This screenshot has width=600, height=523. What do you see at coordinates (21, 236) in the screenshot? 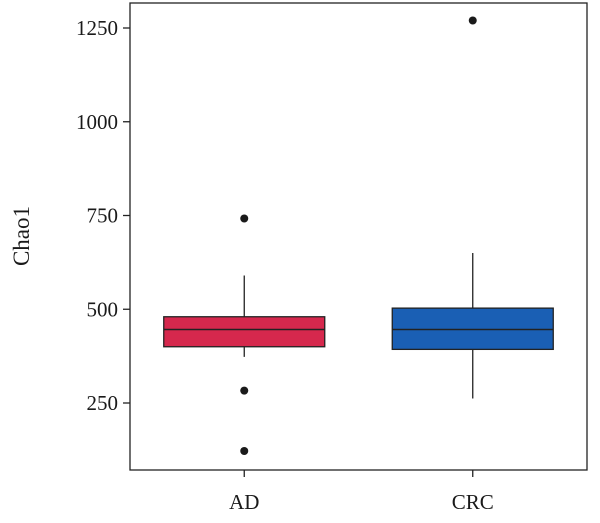
I see `y-axis-title: Chao1` at bounding box center [21, 236].